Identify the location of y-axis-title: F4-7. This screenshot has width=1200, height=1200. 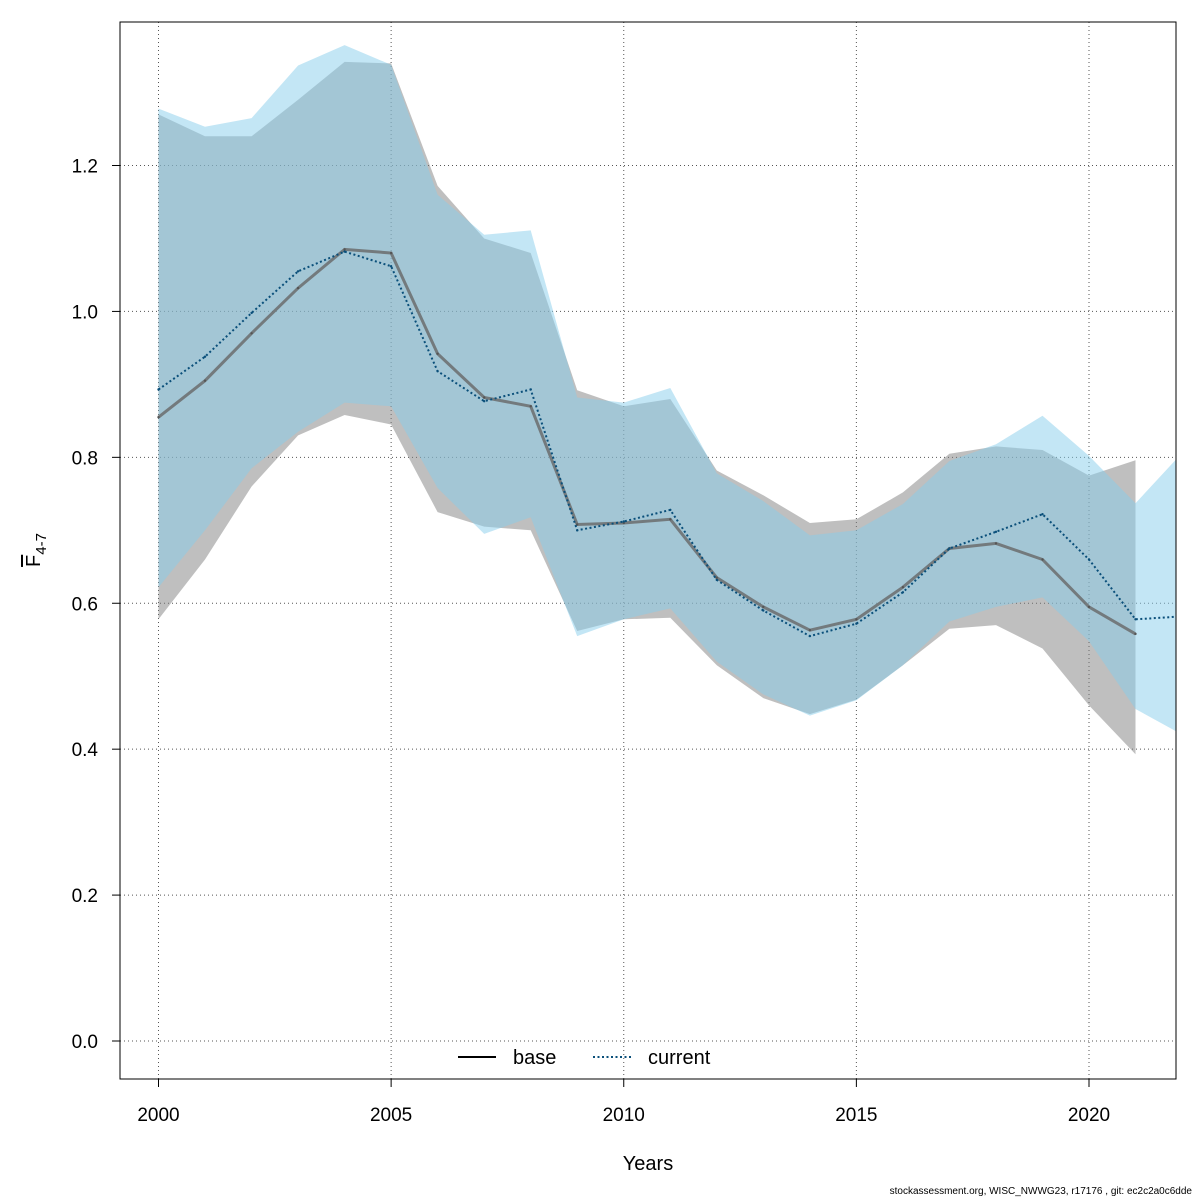
(36, 550).